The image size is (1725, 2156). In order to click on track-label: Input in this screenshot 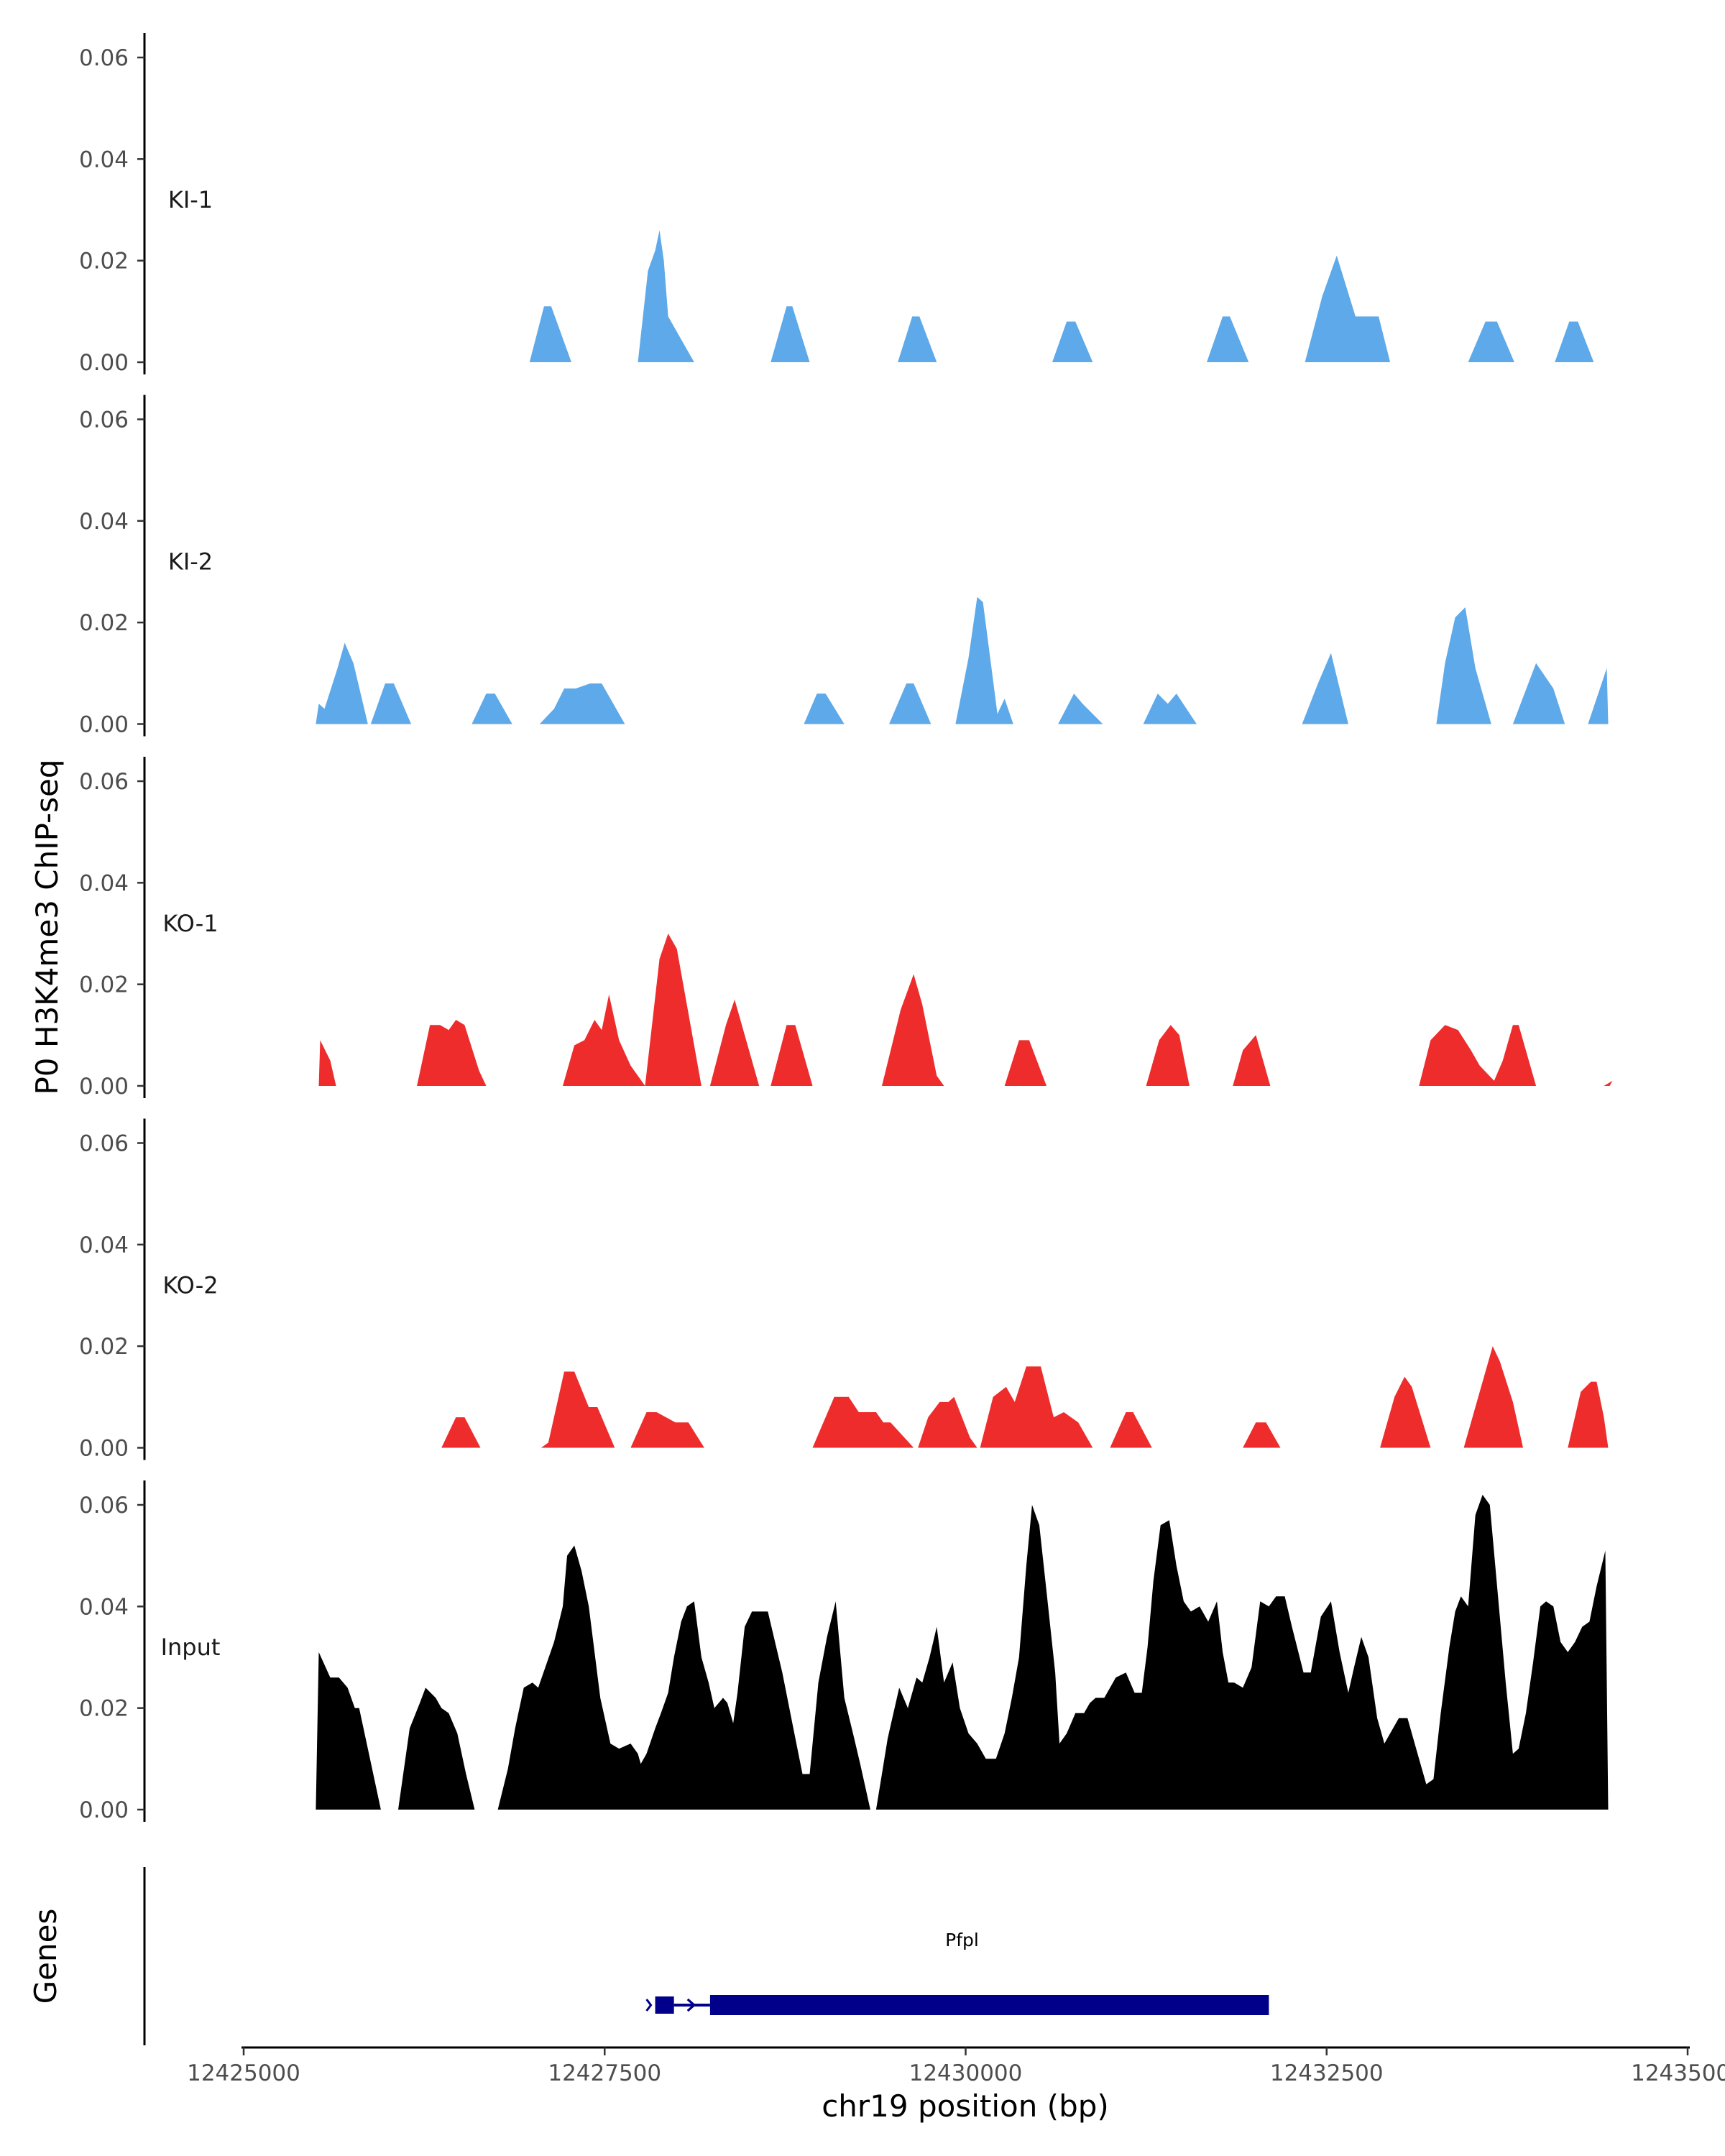, I will do `click(191, 1647)`.